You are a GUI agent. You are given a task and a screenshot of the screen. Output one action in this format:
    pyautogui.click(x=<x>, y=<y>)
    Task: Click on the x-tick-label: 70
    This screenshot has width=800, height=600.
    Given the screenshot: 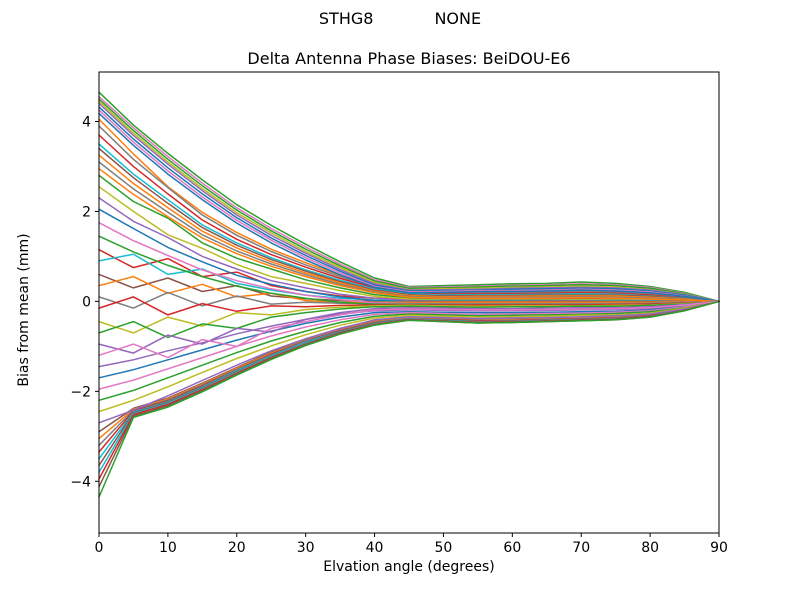 What is the action you would take?
    pyautogui.click(x=581, y=548)
    